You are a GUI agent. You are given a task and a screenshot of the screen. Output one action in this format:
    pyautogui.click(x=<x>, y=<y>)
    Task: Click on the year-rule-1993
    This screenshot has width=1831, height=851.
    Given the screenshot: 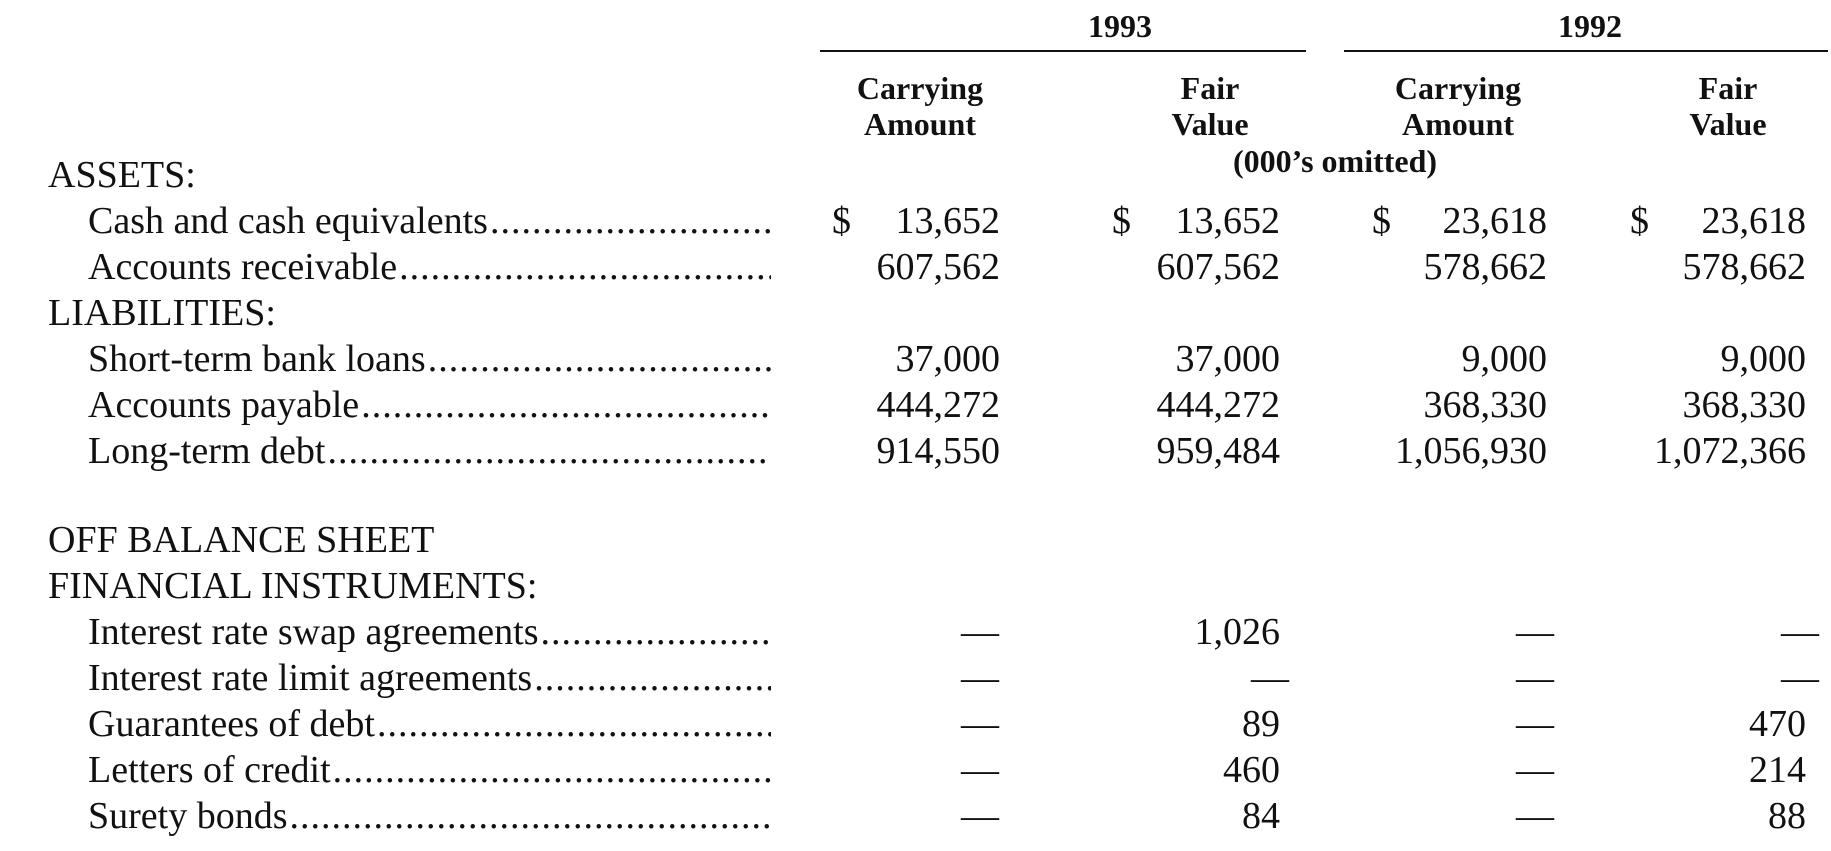 What is the action you would take?
    pyautogui.click(x=1063, y=51)
    